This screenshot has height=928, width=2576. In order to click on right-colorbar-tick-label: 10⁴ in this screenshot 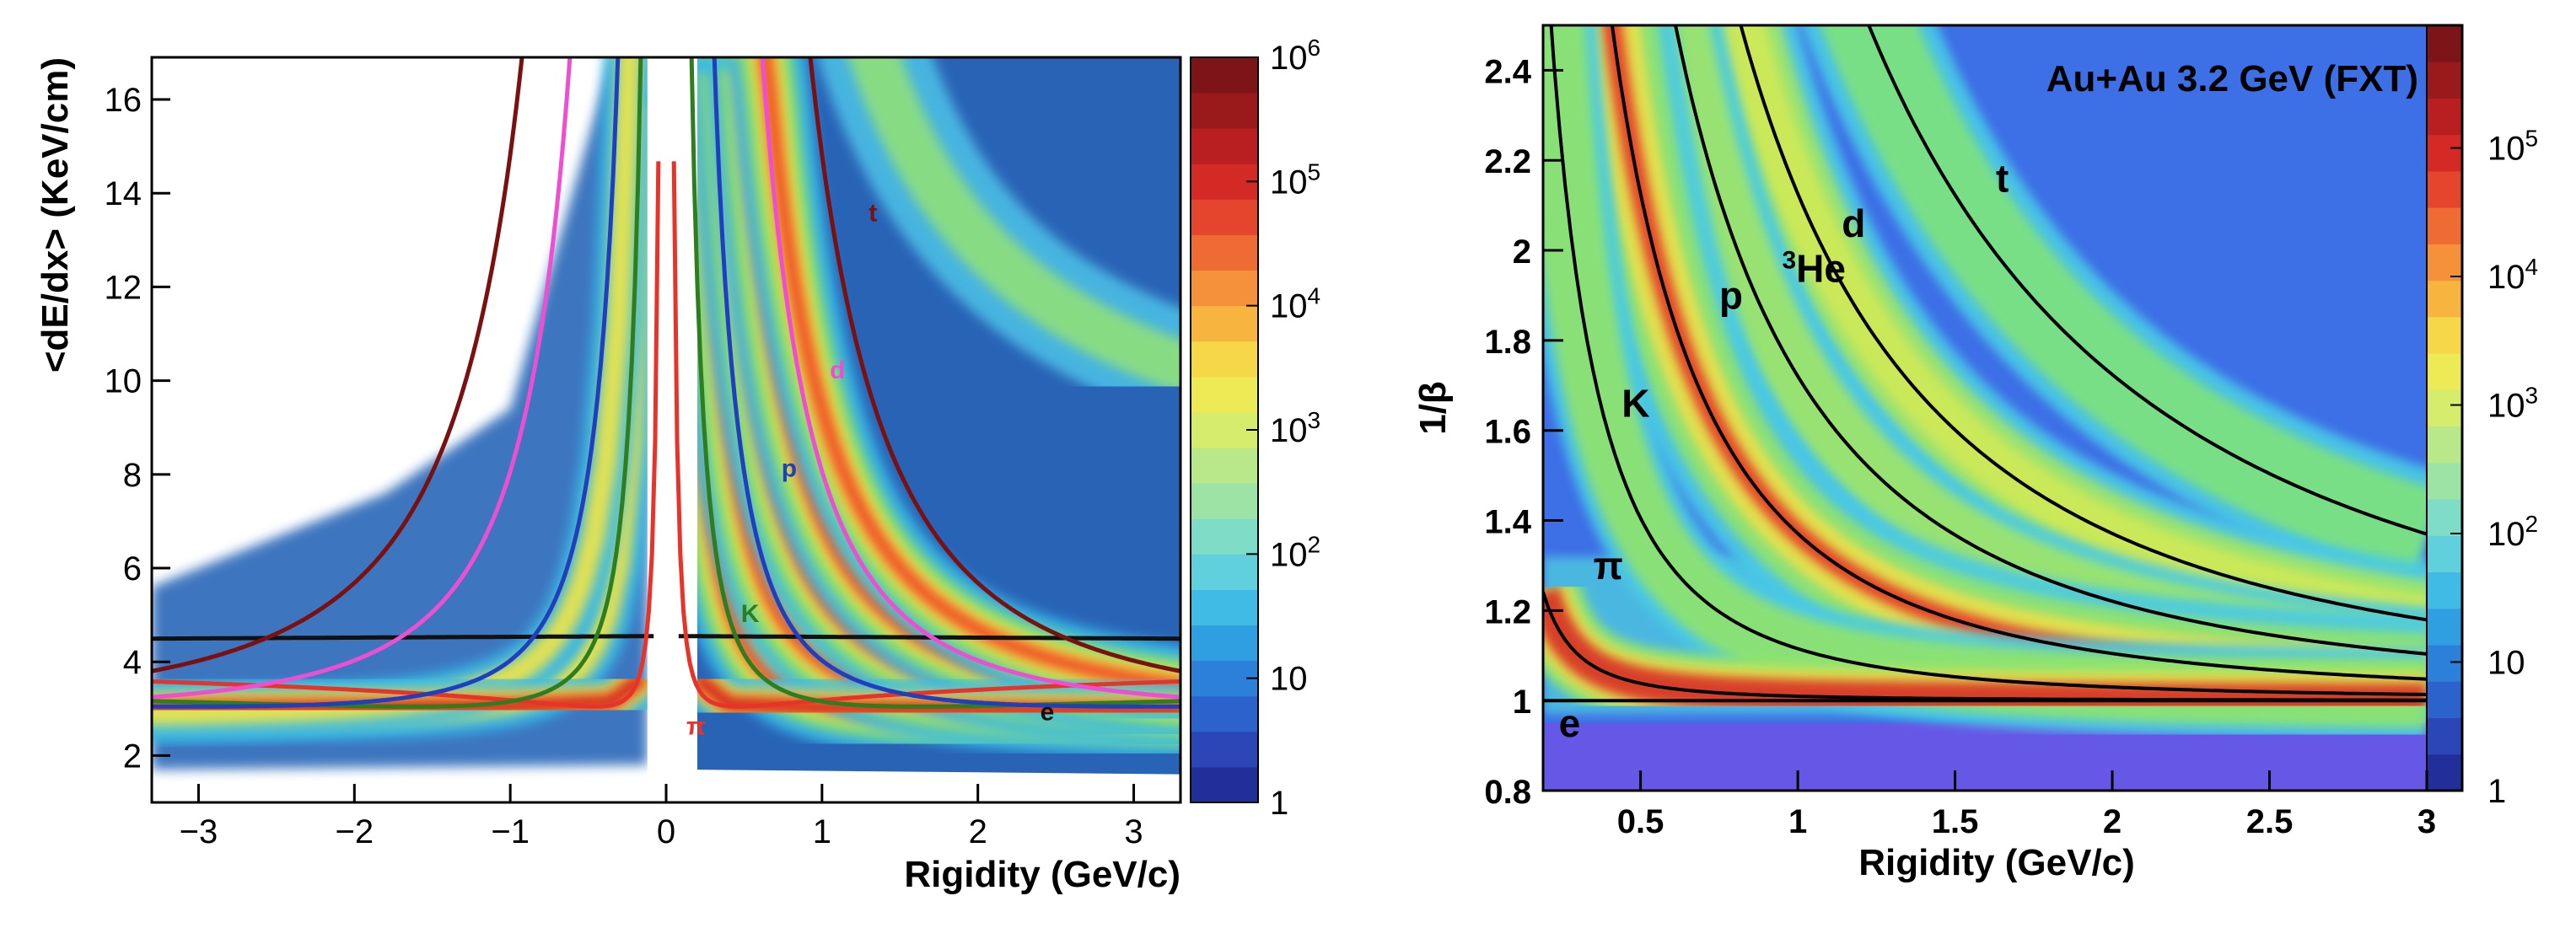, I will do `click(2512, 275)`.